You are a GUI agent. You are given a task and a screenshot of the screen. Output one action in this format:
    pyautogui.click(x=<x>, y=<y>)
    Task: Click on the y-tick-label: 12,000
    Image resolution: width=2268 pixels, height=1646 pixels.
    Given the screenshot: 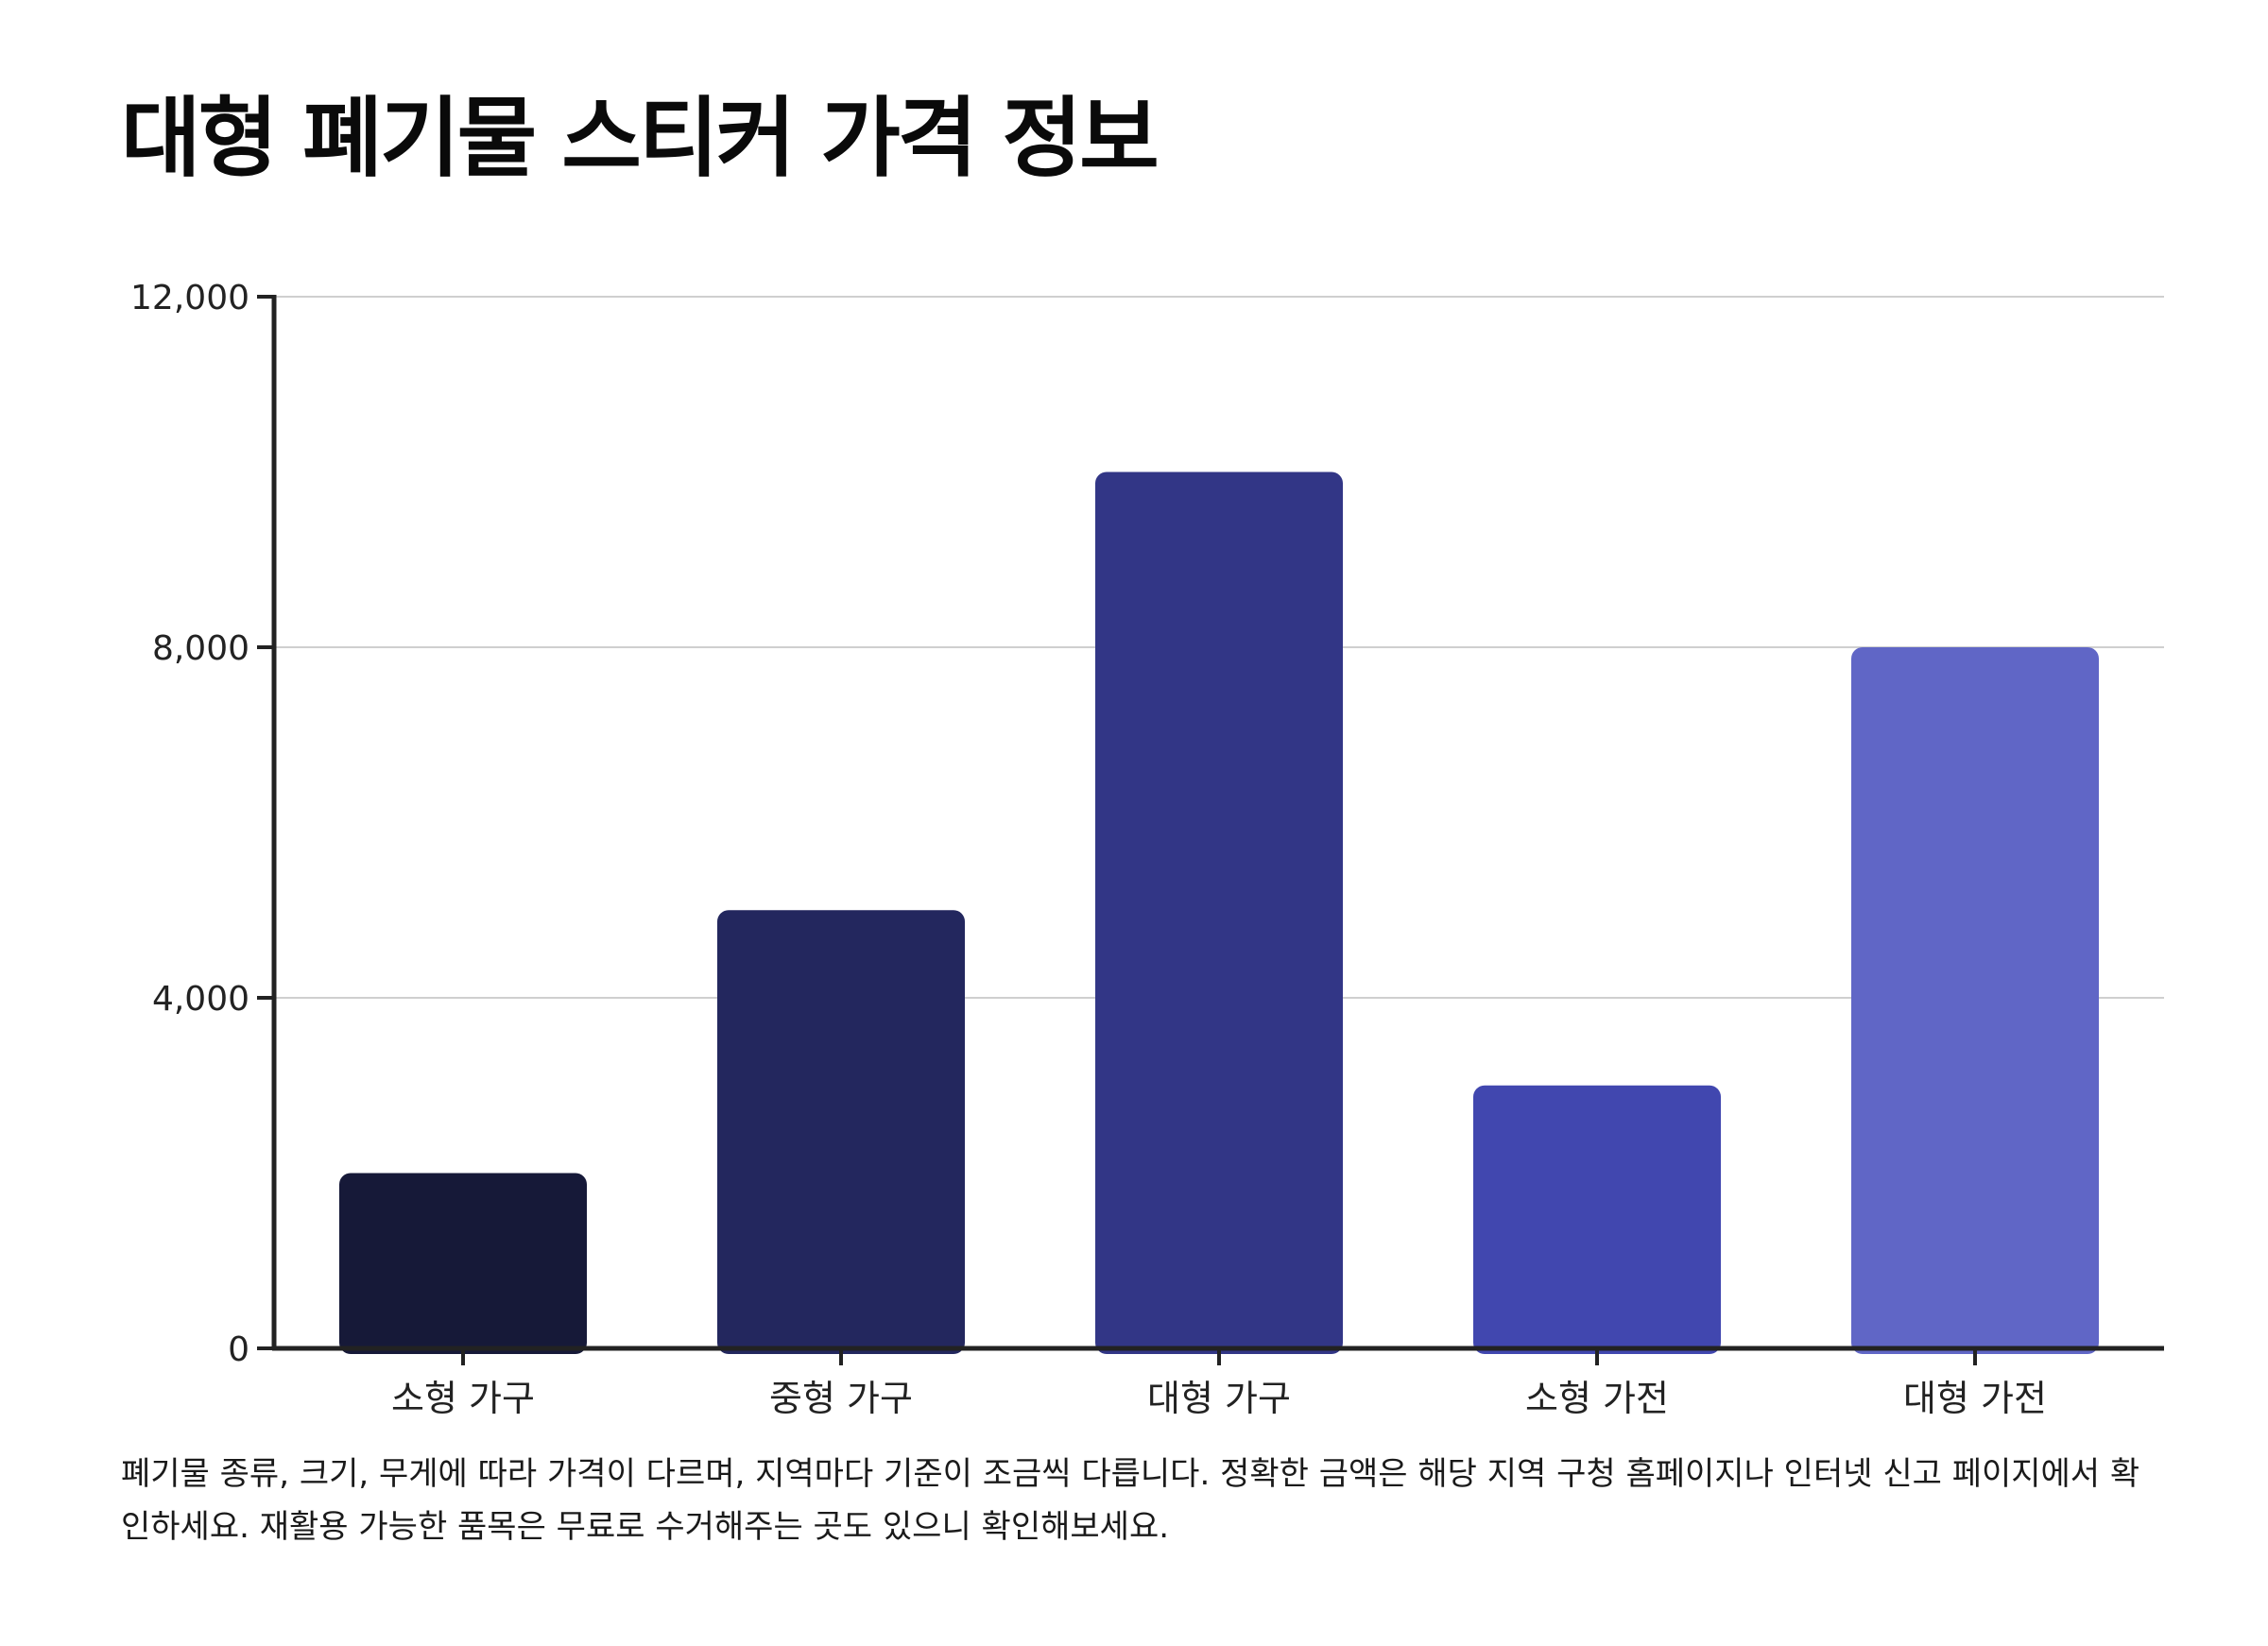 What is the action you would take?
    pyautogui.click(x=189, y=298)
    